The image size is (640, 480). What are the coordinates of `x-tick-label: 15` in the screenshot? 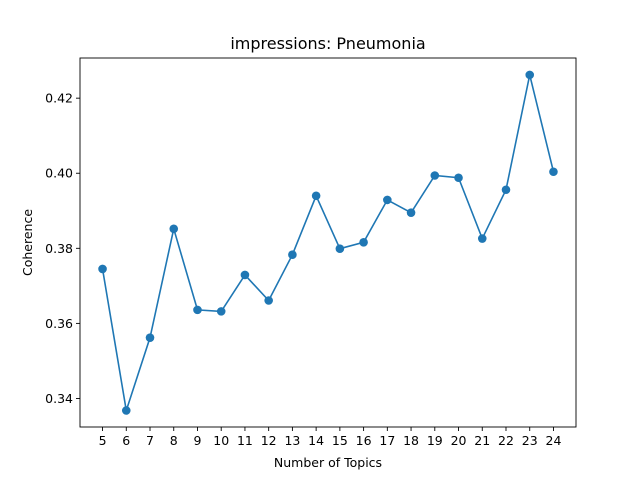 It's located at (340, 440).